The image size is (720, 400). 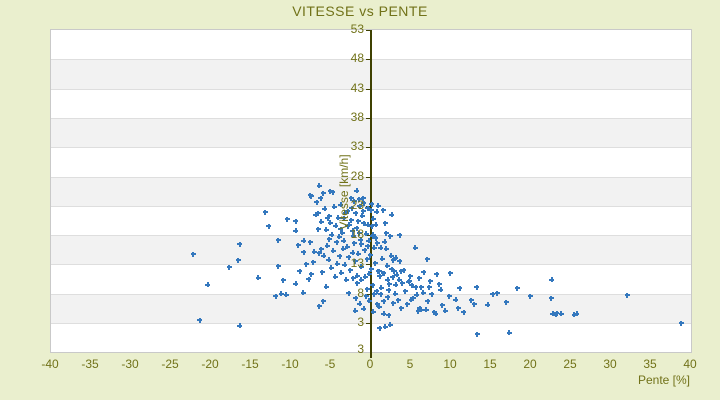 I want to click on y-tick-label: 18, so click(x=357, y=234).